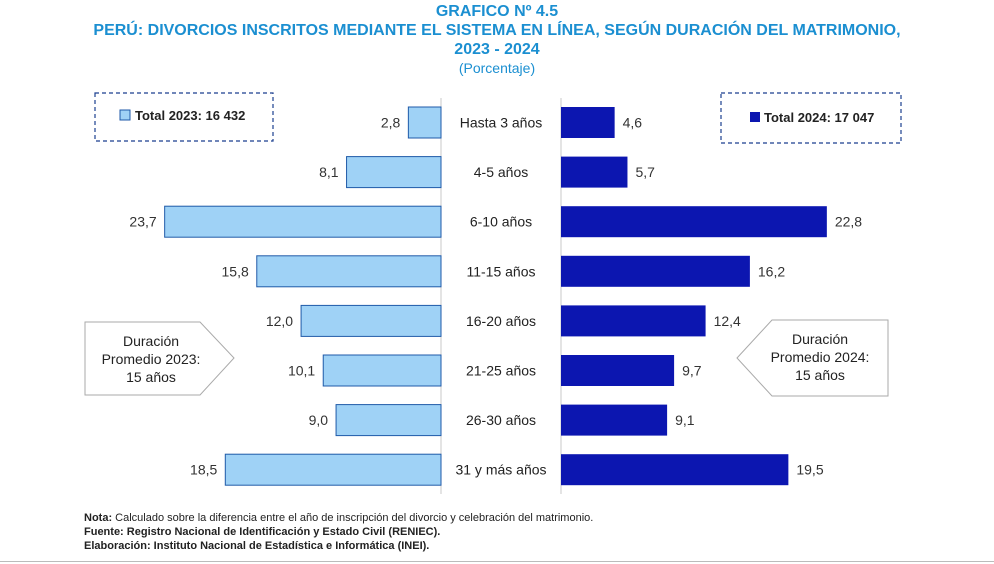 This screenshot has height=564, width=994. What do you see at coordinates (501, 172) in the screenshot?
I see `category-label: 4-5 años` at bounding box center [501, 172].